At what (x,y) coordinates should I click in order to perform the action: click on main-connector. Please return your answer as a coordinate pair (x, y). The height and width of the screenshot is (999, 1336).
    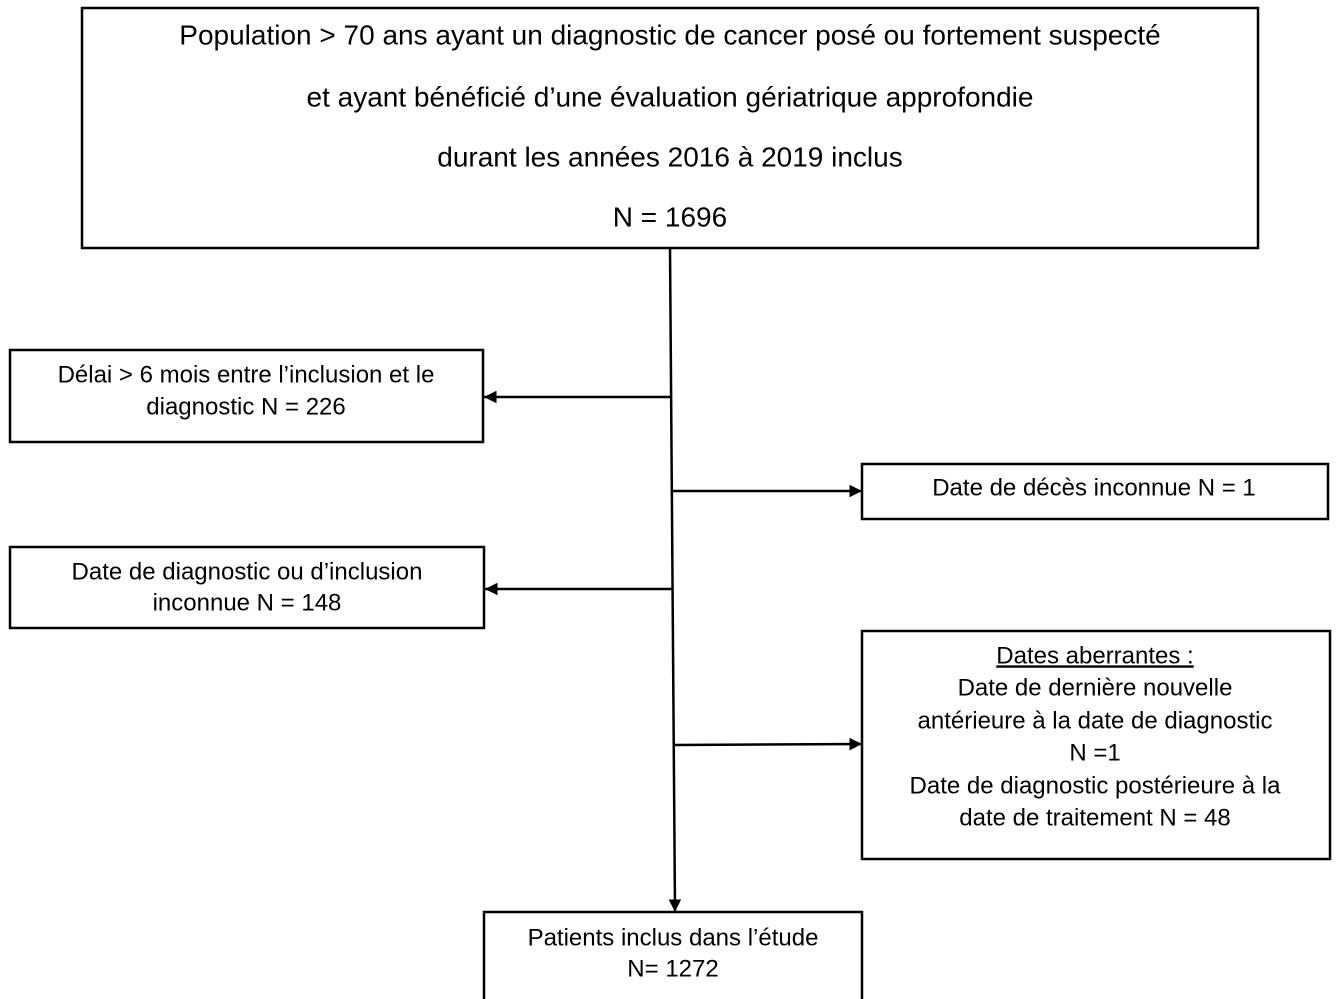
    Looking at the image, I should click on (675, 580).